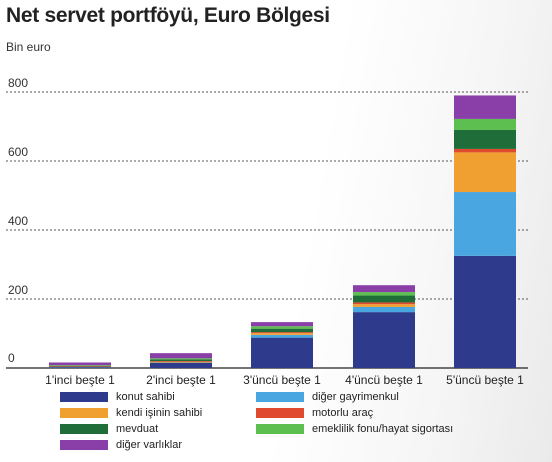  Describe the element at coordinates (343, 413) in the screenshot. I see `legend-label: motorlu araç` at that location.